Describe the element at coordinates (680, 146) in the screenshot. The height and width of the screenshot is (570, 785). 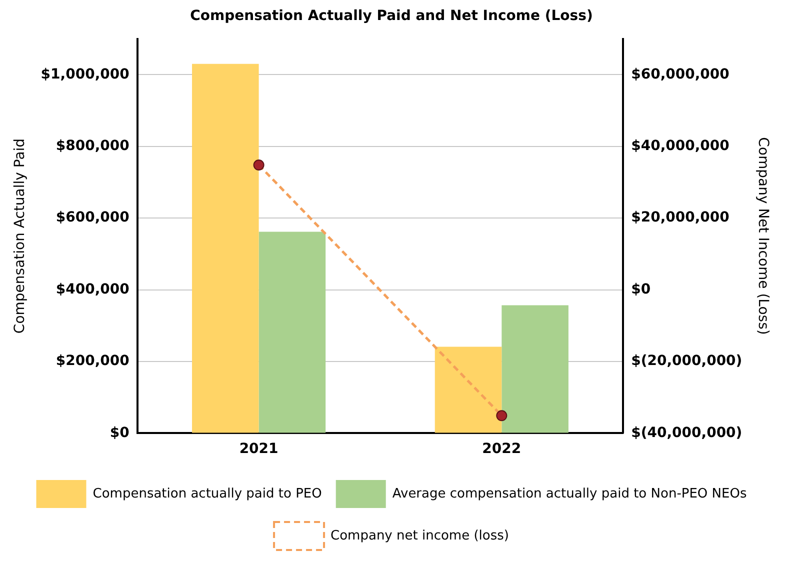
I see `y2-tick-label: $40,000,000` at that location.